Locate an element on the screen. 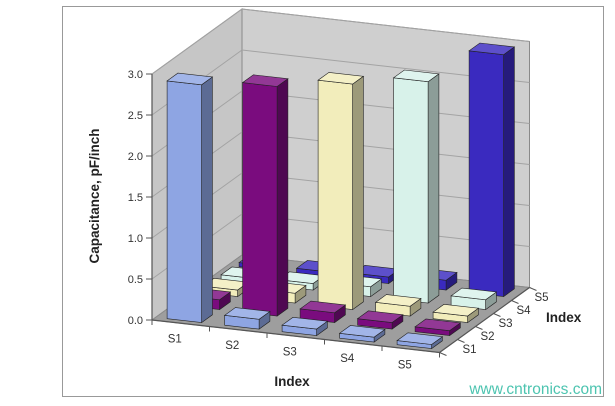  watermark: www.cntronics.com is located at coordinates (535, 389).